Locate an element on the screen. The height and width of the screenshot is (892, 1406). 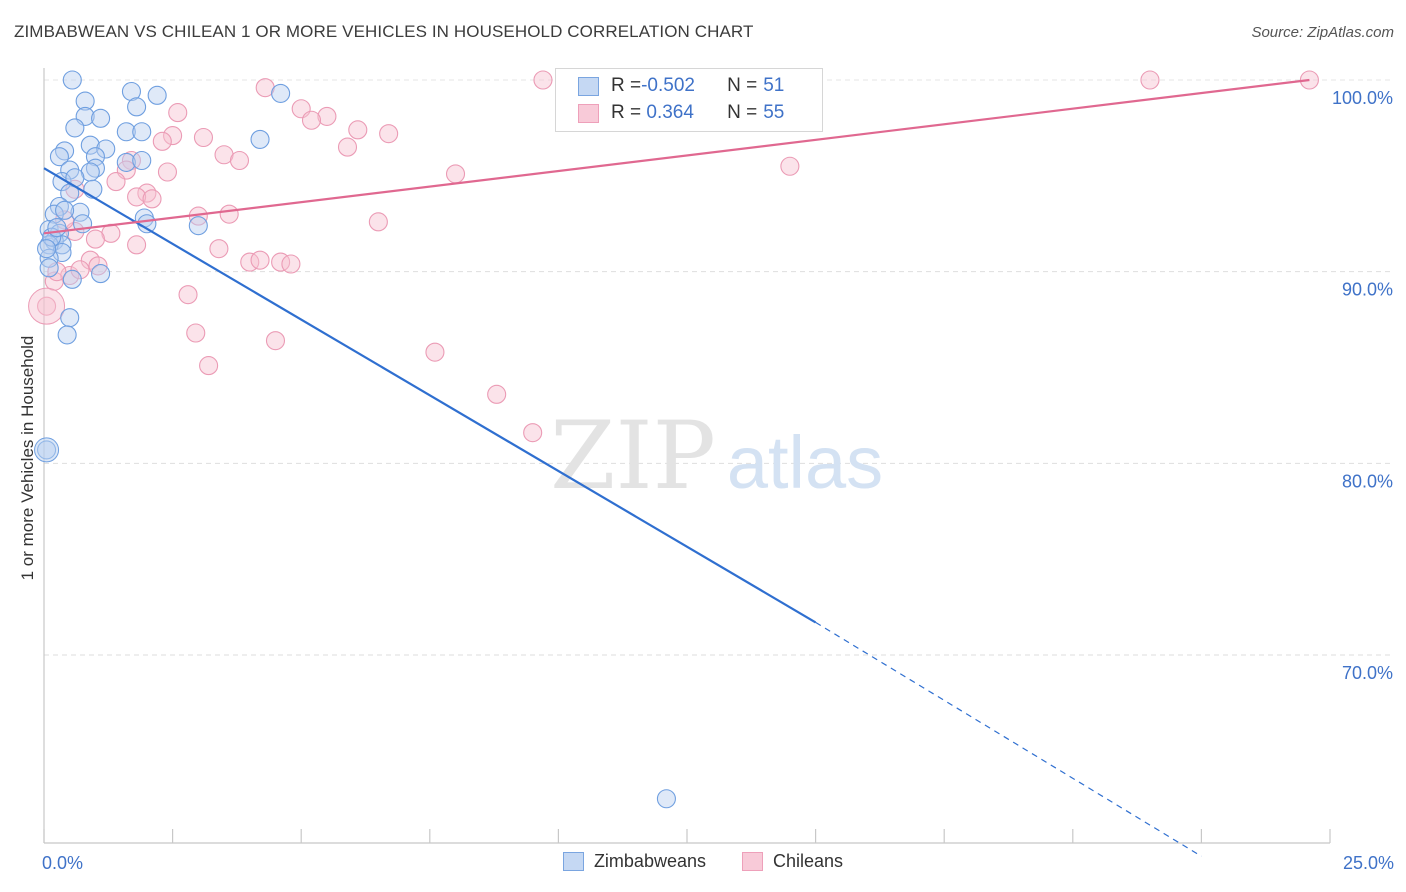
legend-item-chileans: Chileans is located at coordinates (792, 861).